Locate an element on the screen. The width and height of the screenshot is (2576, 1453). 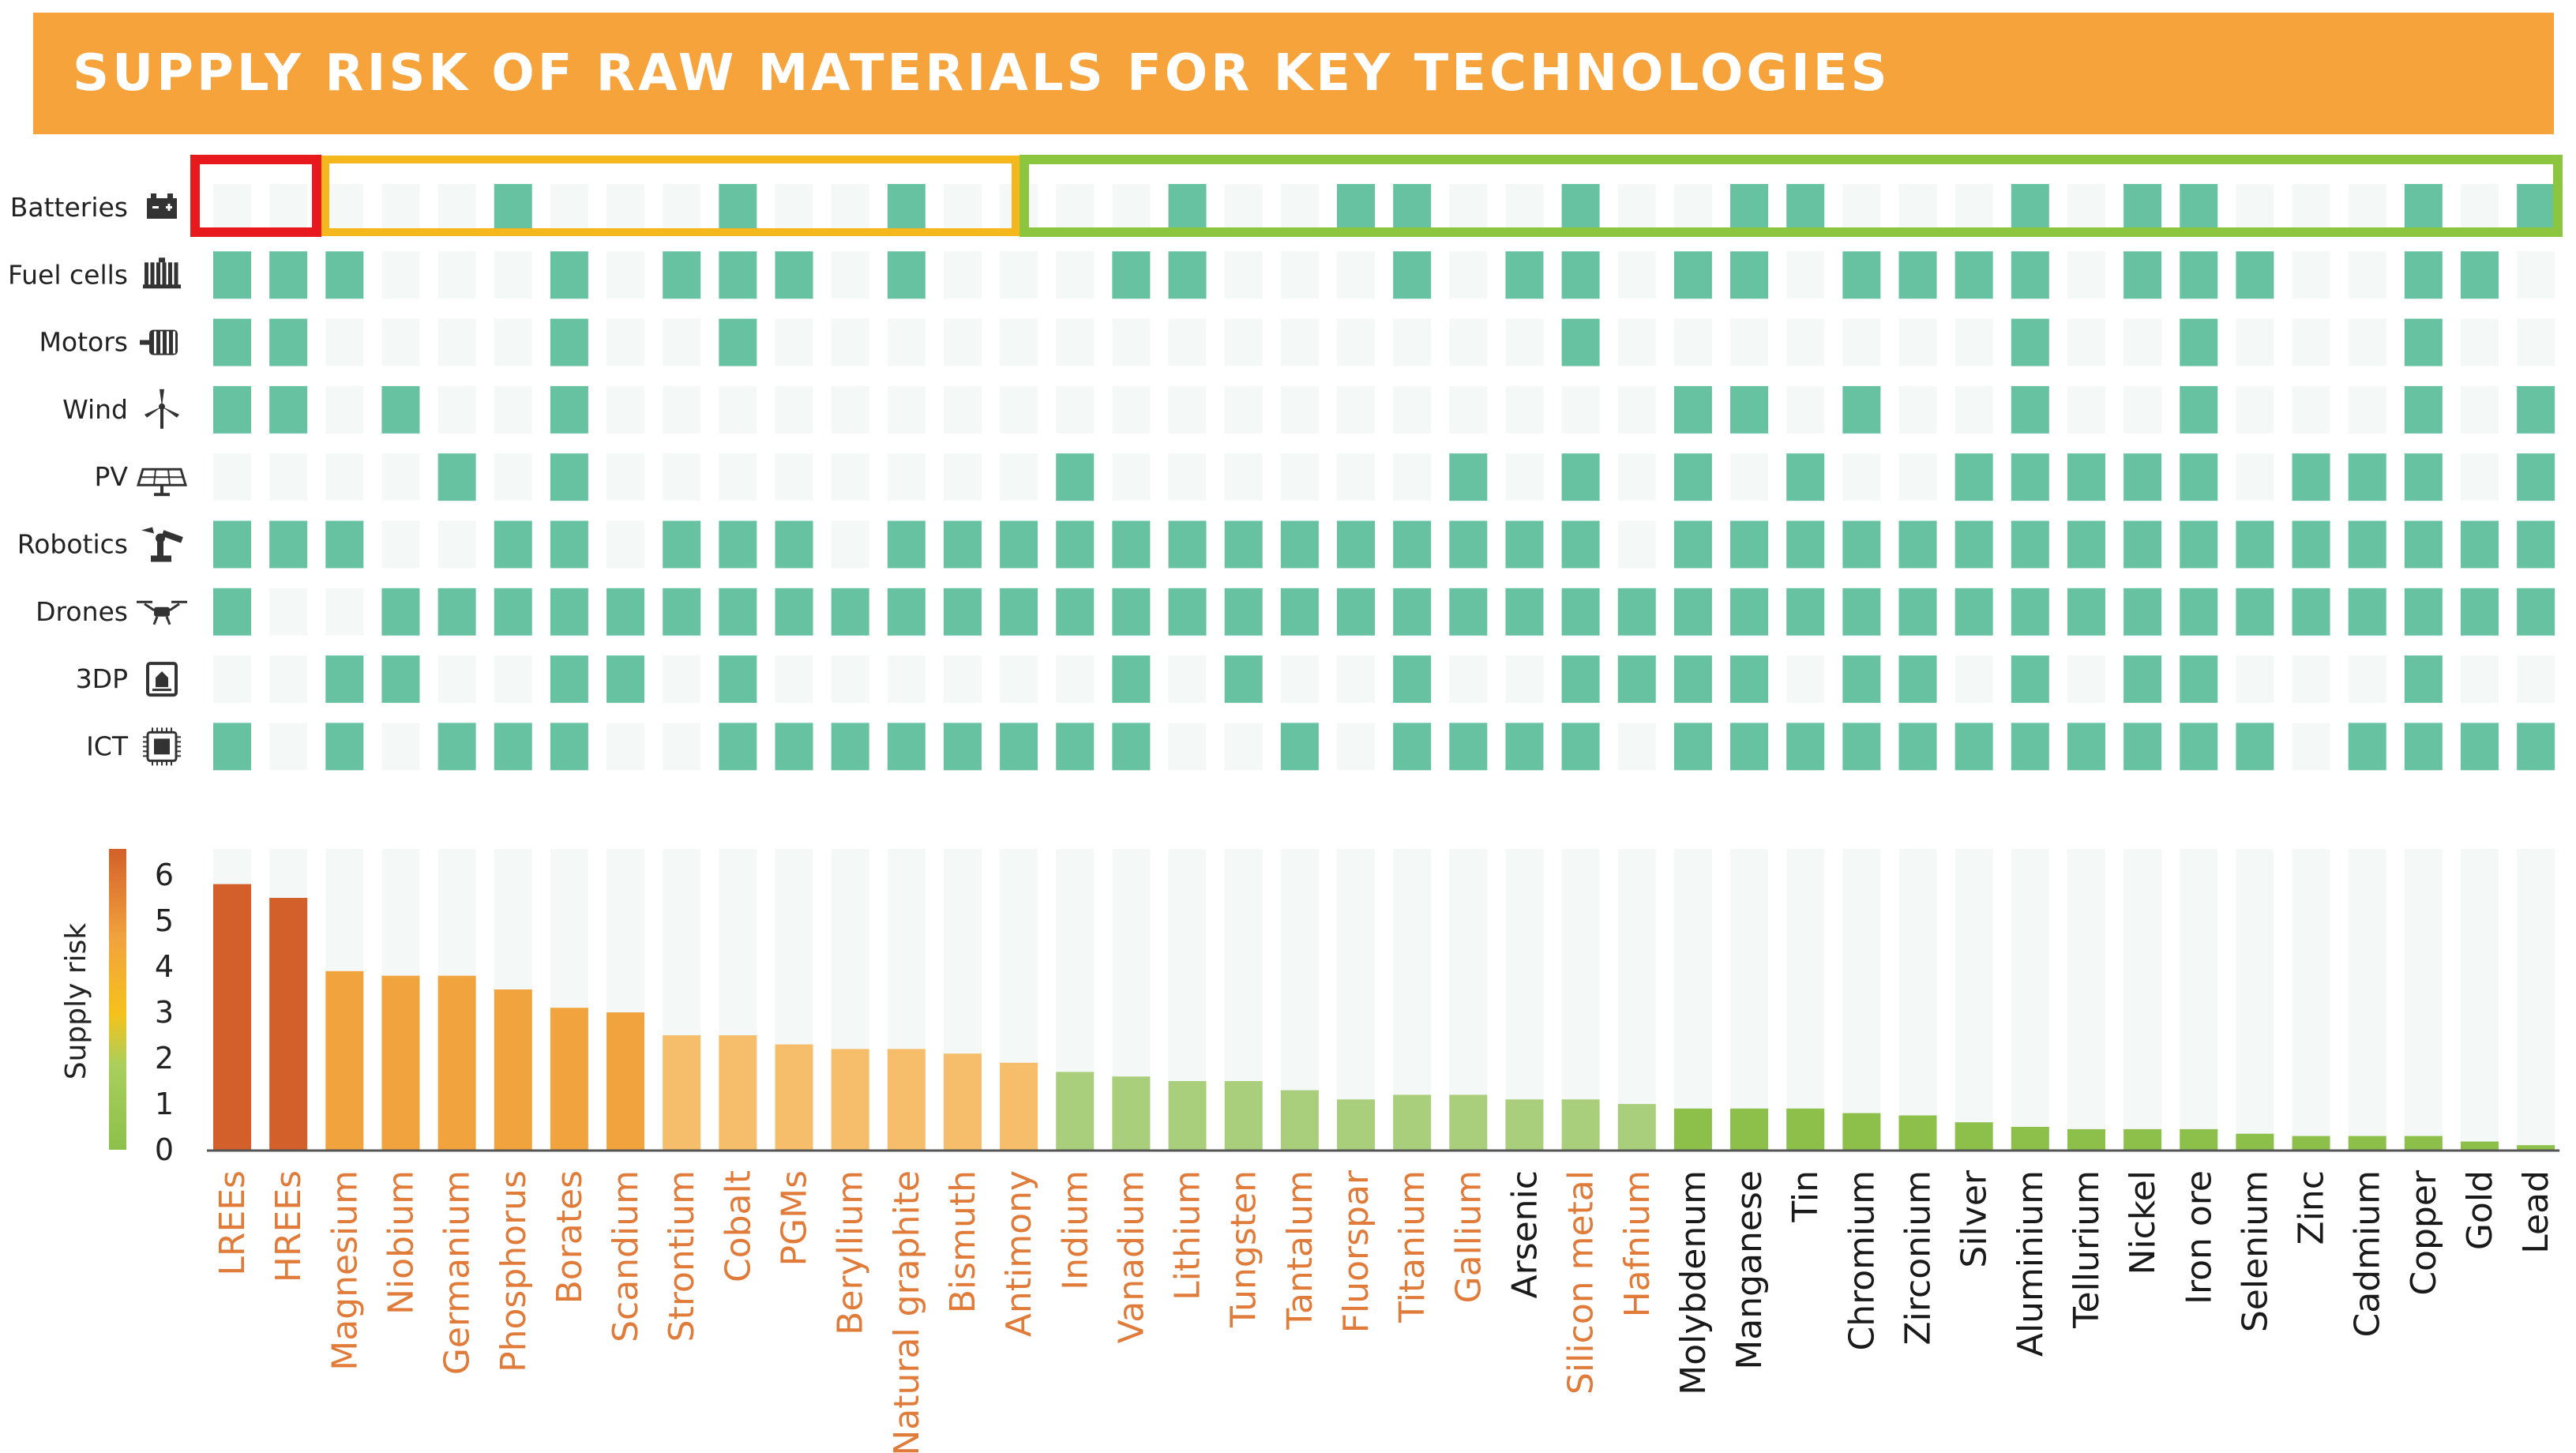
cell-wind-tin-unused is located at coordinates (1805, 410).